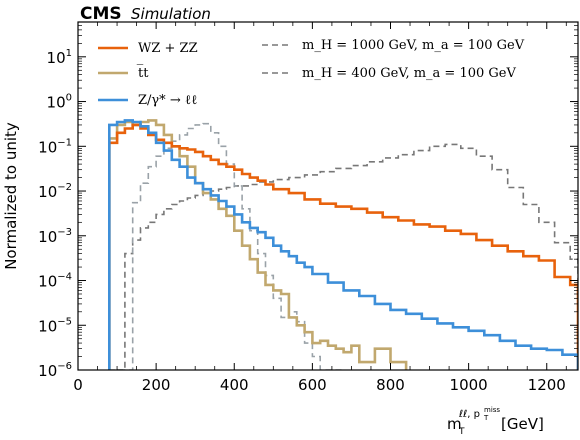  What do you see at coordinates (495, 421) in the screenshot?
I see `x-axis-title: m T ℓℓ, p T miss [GeV]` at bounding box center [495, 421].